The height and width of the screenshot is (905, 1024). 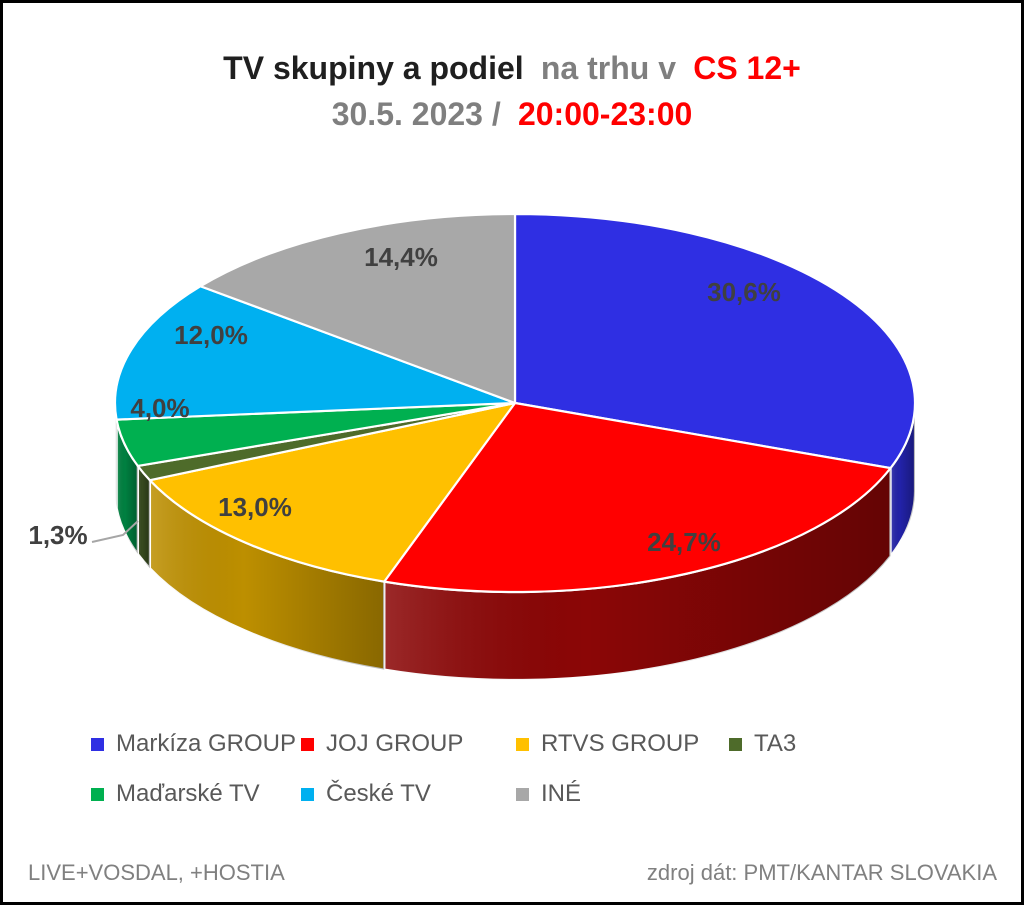 I want to click on slice-label-ta3: 1,3%, so click(x=57, y=535).